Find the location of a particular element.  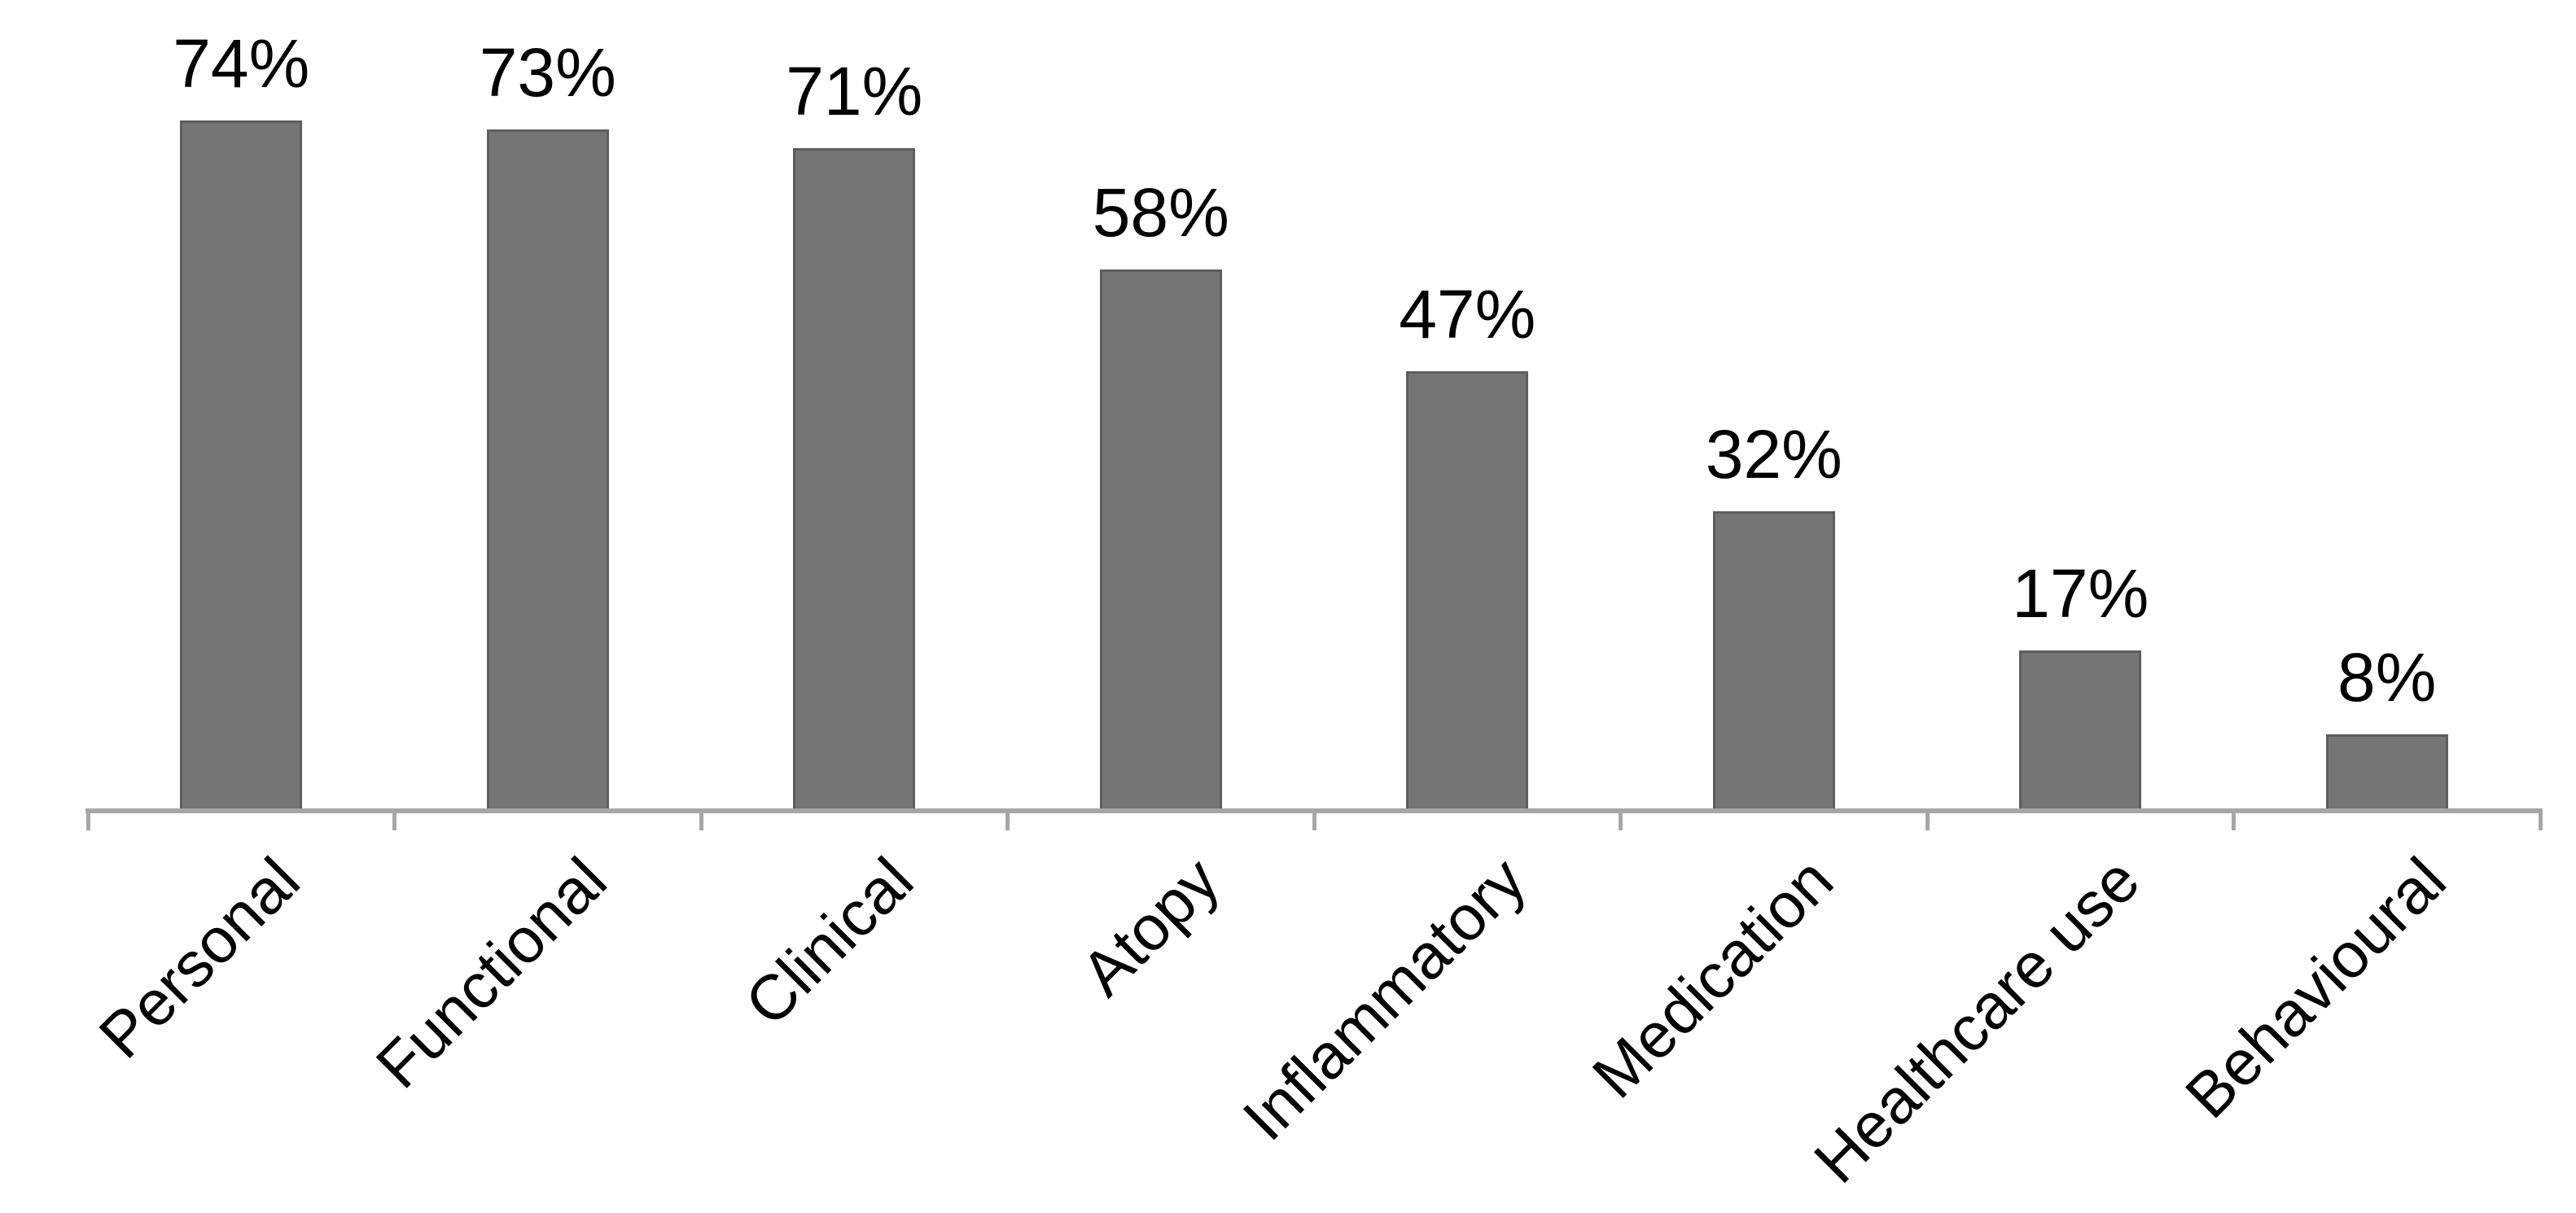

data-label: 47% is located at coordinates (1467, 314).